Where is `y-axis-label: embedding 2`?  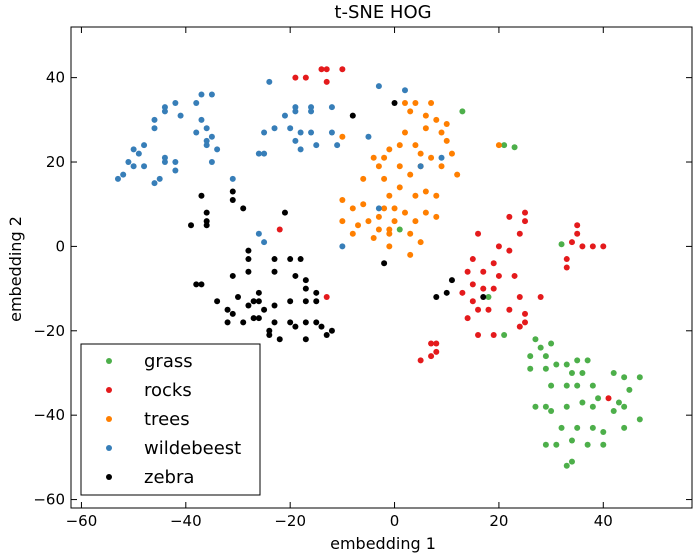 y-axis-label: embedding 2 is located at coordinates (15, 269).